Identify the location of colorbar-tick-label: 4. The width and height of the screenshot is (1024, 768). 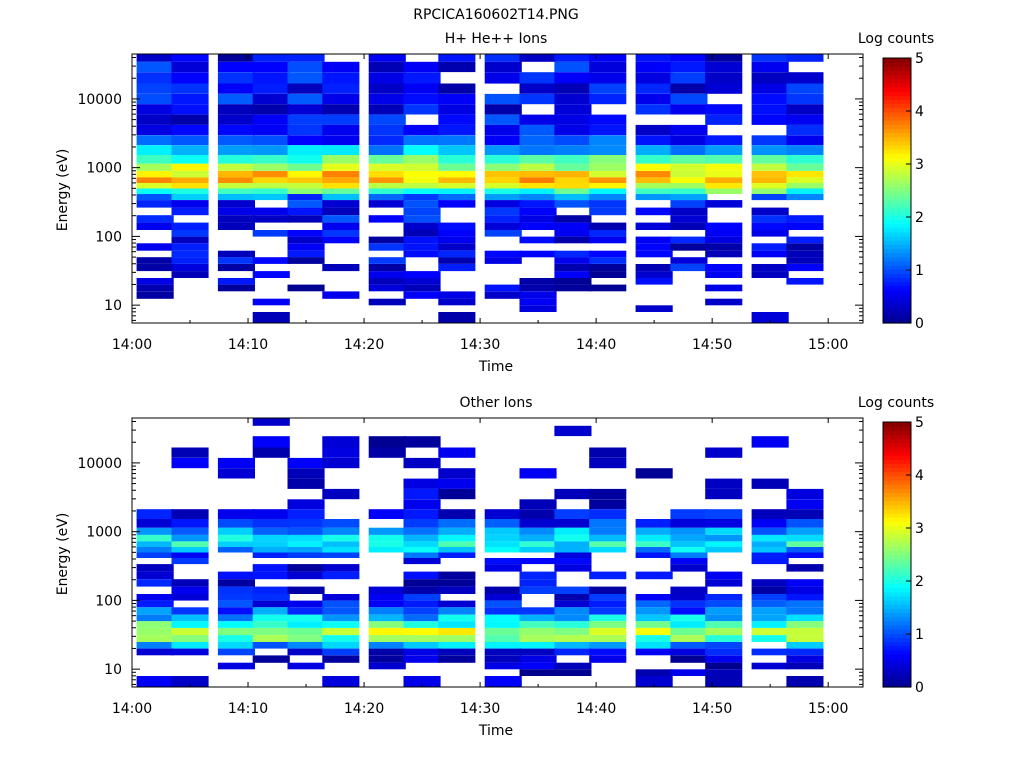
(919, 112).